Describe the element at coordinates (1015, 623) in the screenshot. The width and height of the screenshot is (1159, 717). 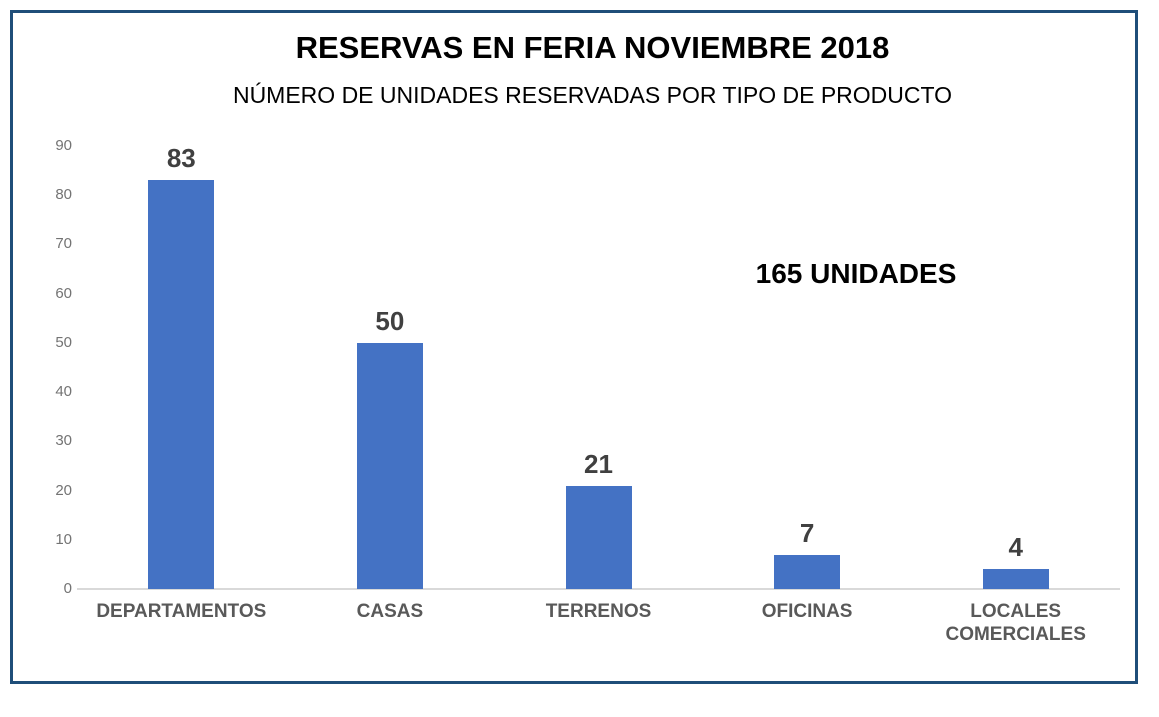
I see `x-axis-category-label: LOCALES COMERCIALES` at that location.